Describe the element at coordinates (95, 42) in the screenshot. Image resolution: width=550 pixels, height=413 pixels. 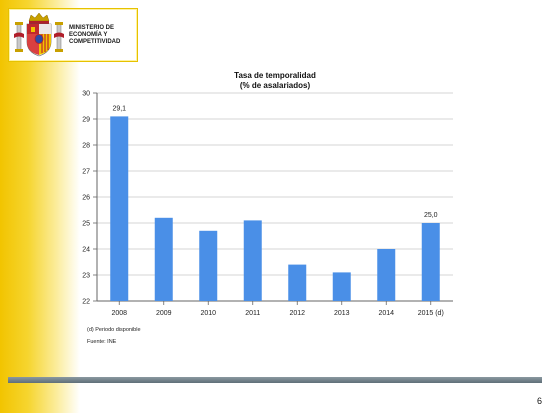
I see `ministry-line-3: COMPETITIVIDAD` at that location.